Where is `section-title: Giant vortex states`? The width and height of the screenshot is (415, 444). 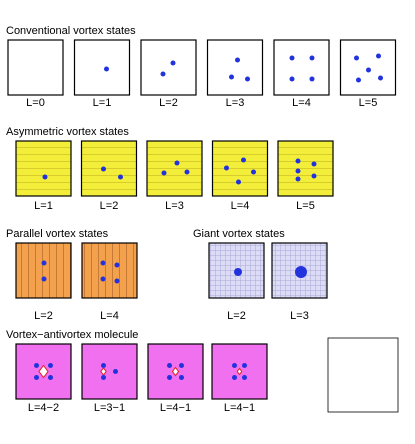 section-title: Giant vortex states is located at coordinates (239, 234).